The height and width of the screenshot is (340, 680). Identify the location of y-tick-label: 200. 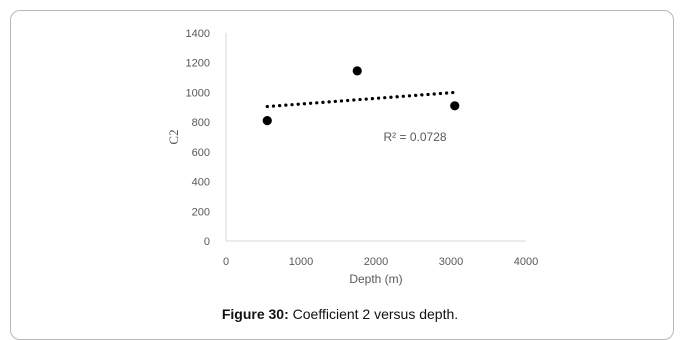
(201, 212).